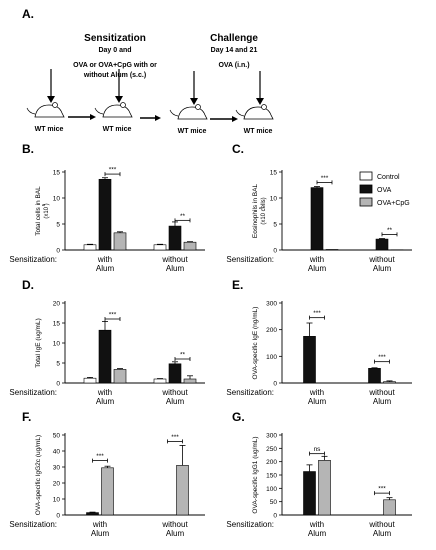 This screenshot has width=436, height=550. Describe the element at coordinates (154, 130) in the screenshot. I see `mouse-labels: WT mice WT mice WT mice WT mice` at that location.